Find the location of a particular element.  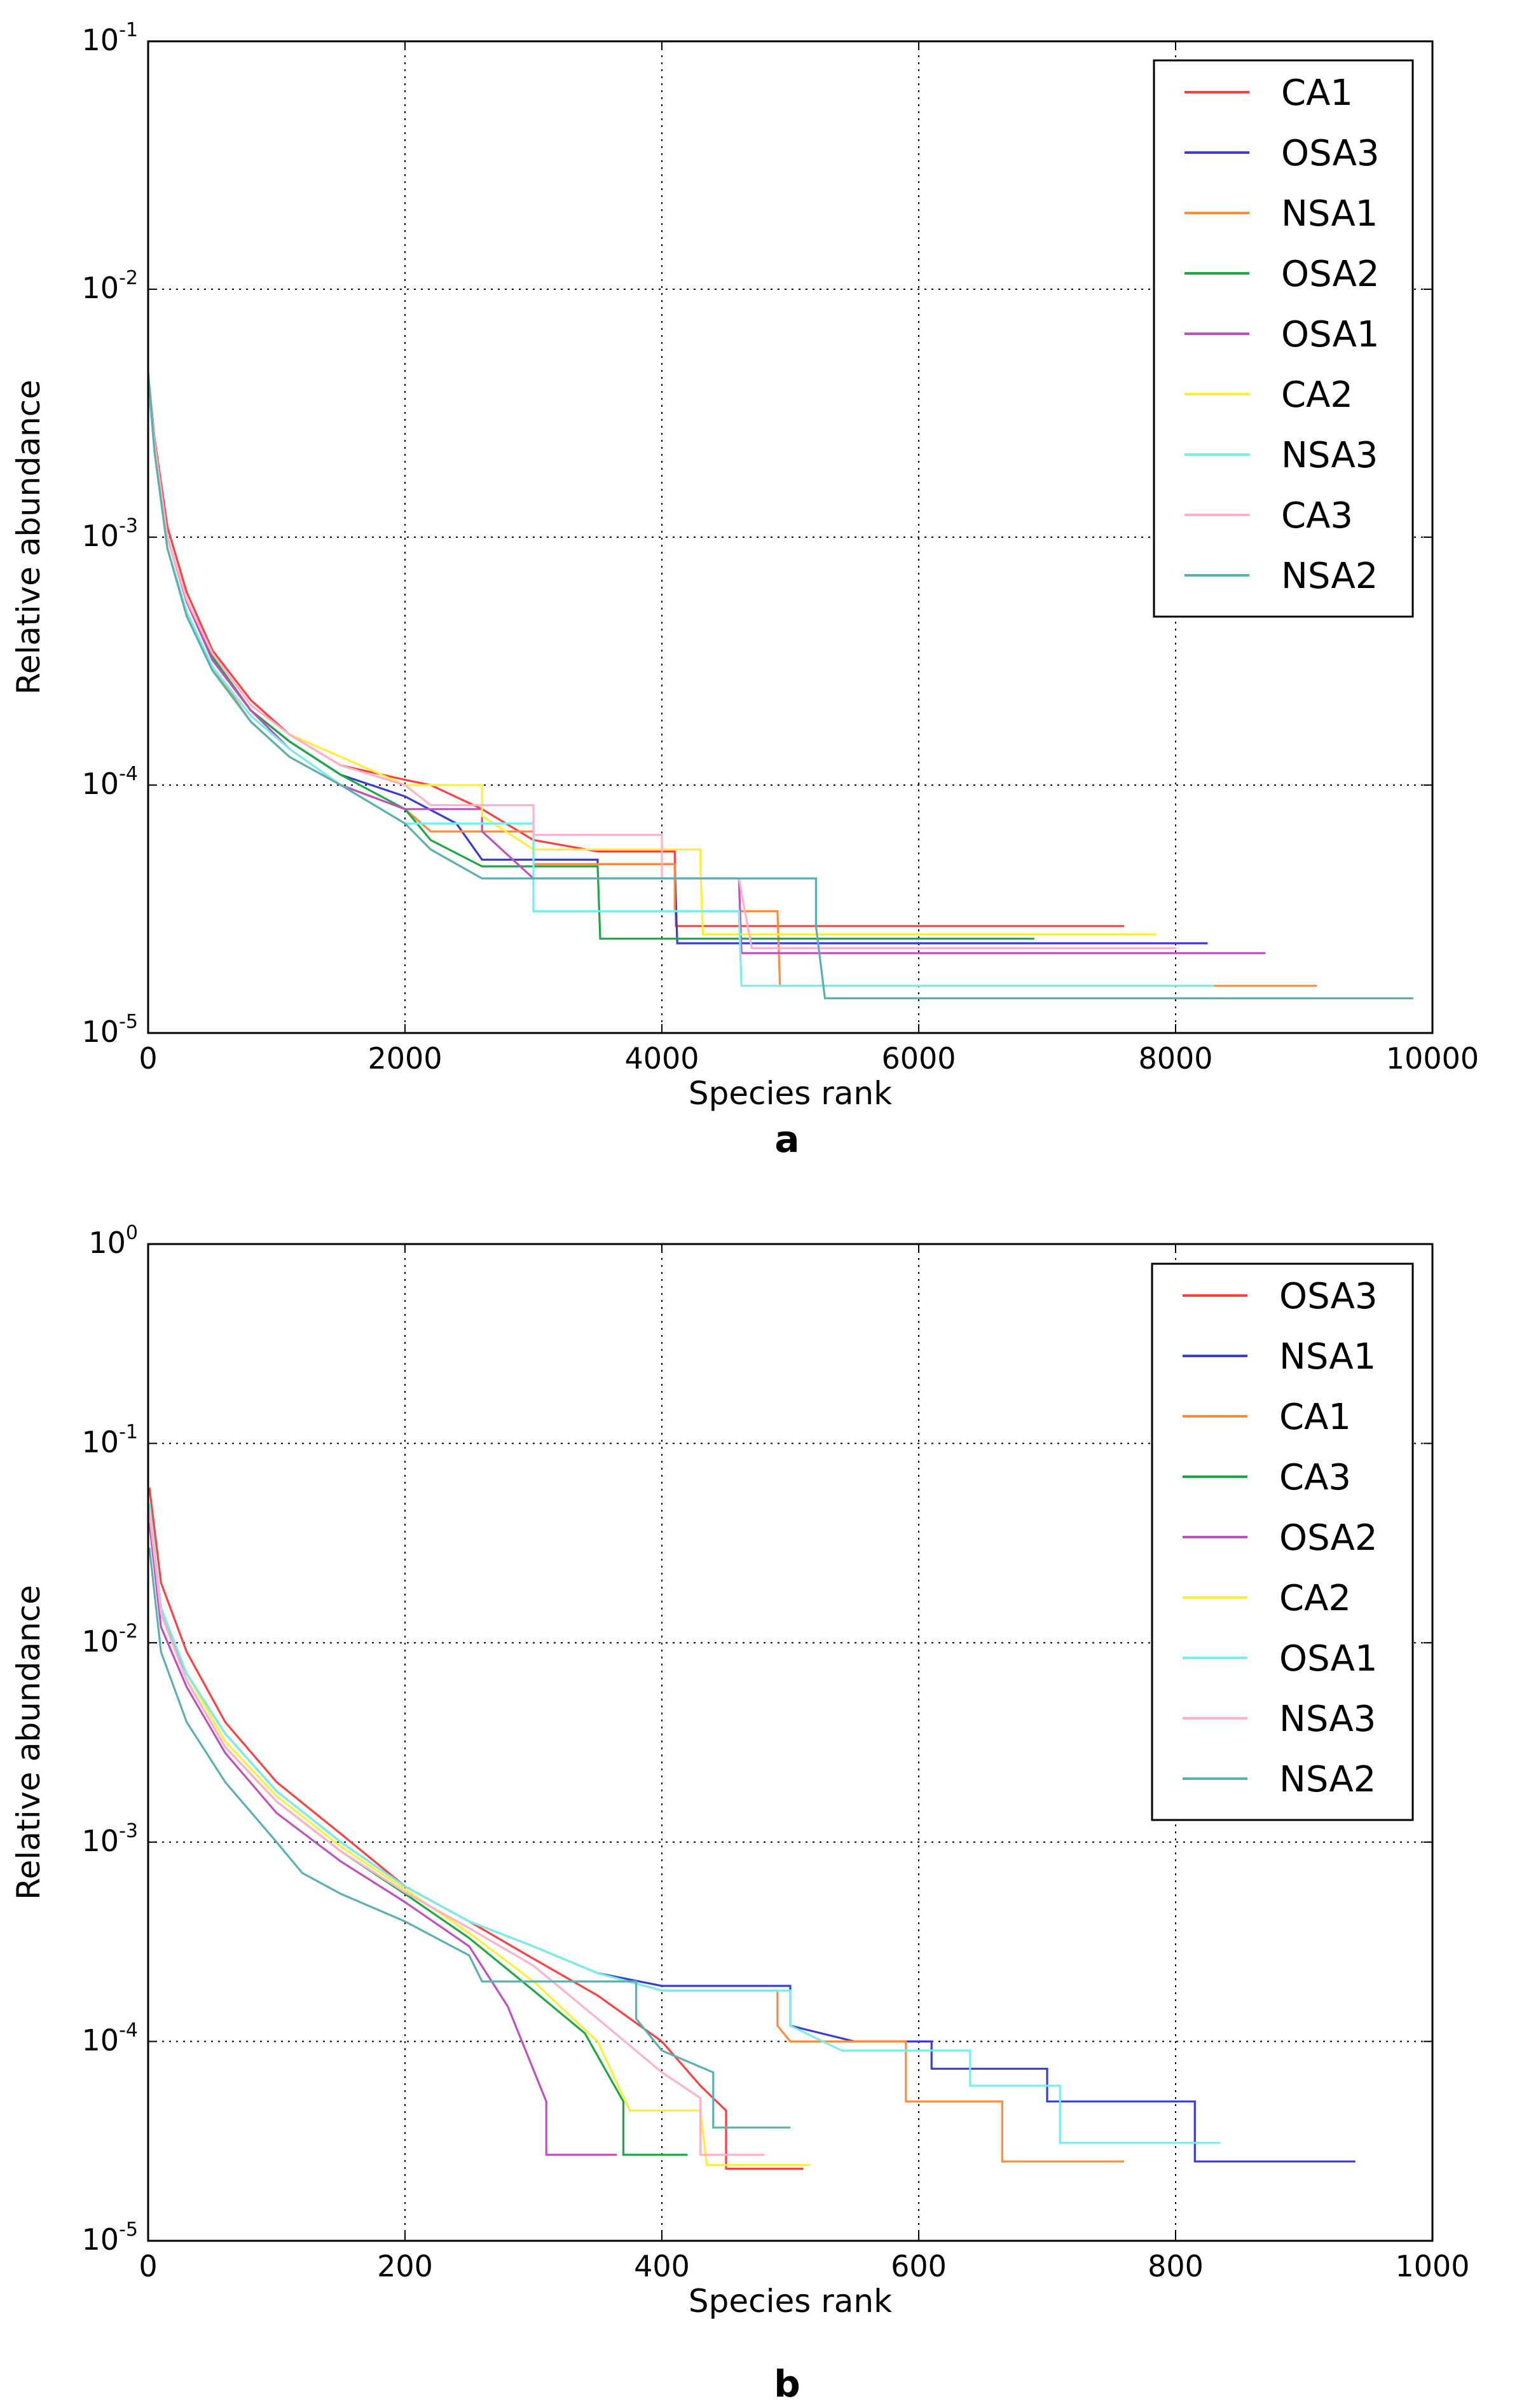

x-tick-label: 2000 is located at coordinates (404, 1058).